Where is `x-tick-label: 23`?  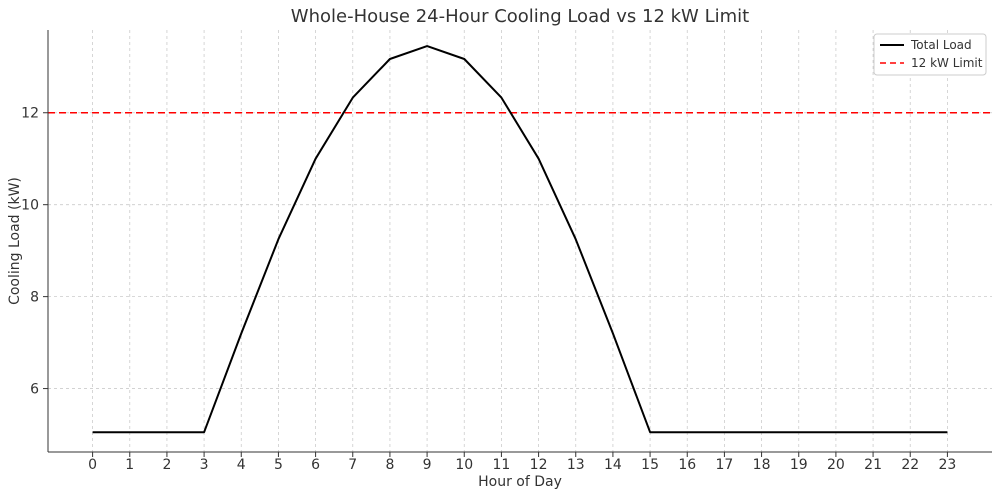
x-tick-label: 23 is located at coordinates (947, 465).